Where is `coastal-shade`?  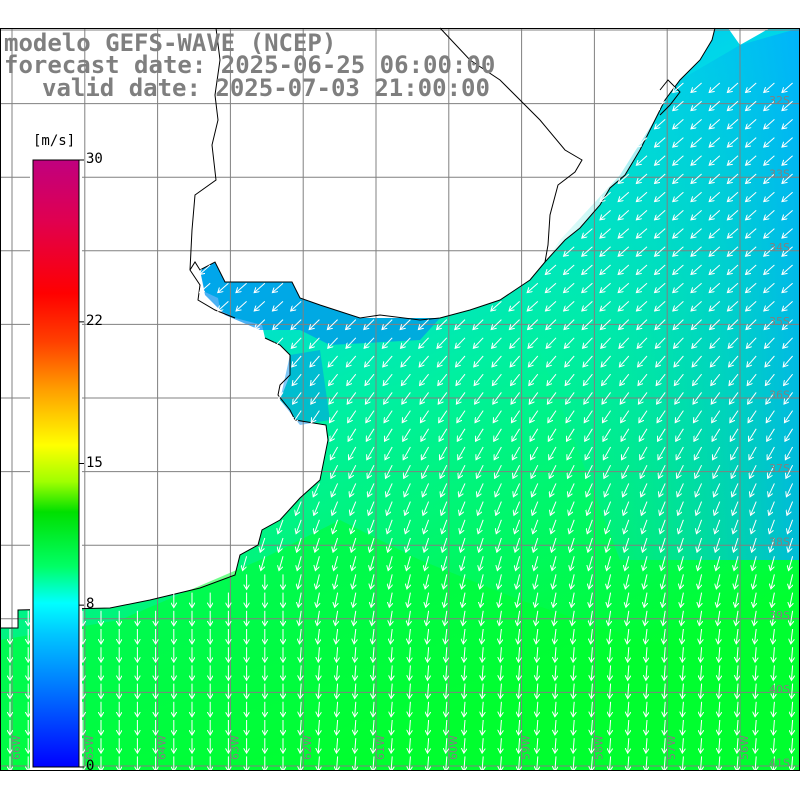
coastal-shade is located at coordinates (305, 387).